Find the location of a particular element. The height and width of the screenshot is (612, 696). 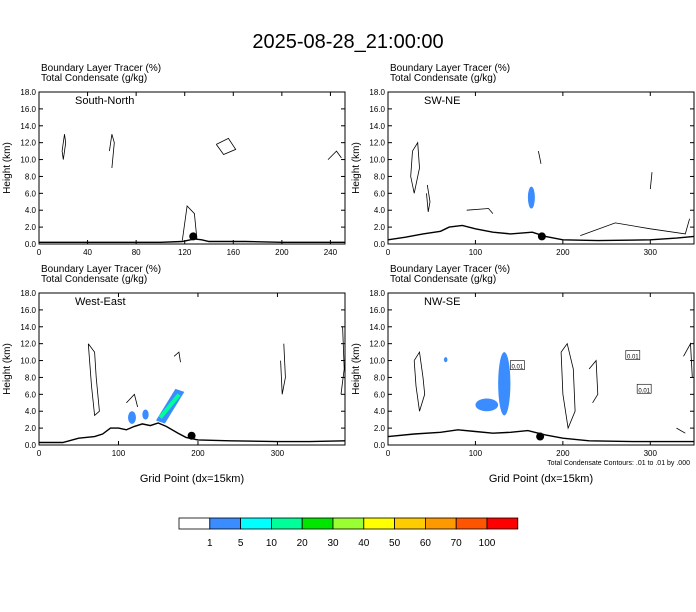

x-tick-label: 80 is located at coordinates (136, 252).